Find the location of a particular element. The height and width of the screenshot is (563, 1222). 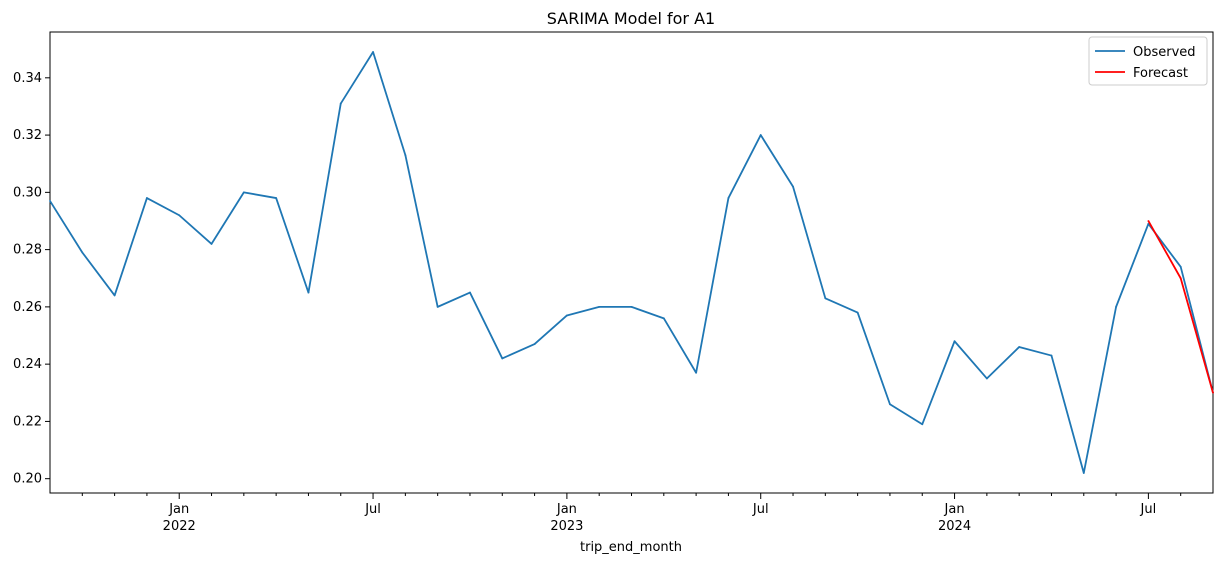

y-tick-label: 0.32 is located at coordinates (27, 135).